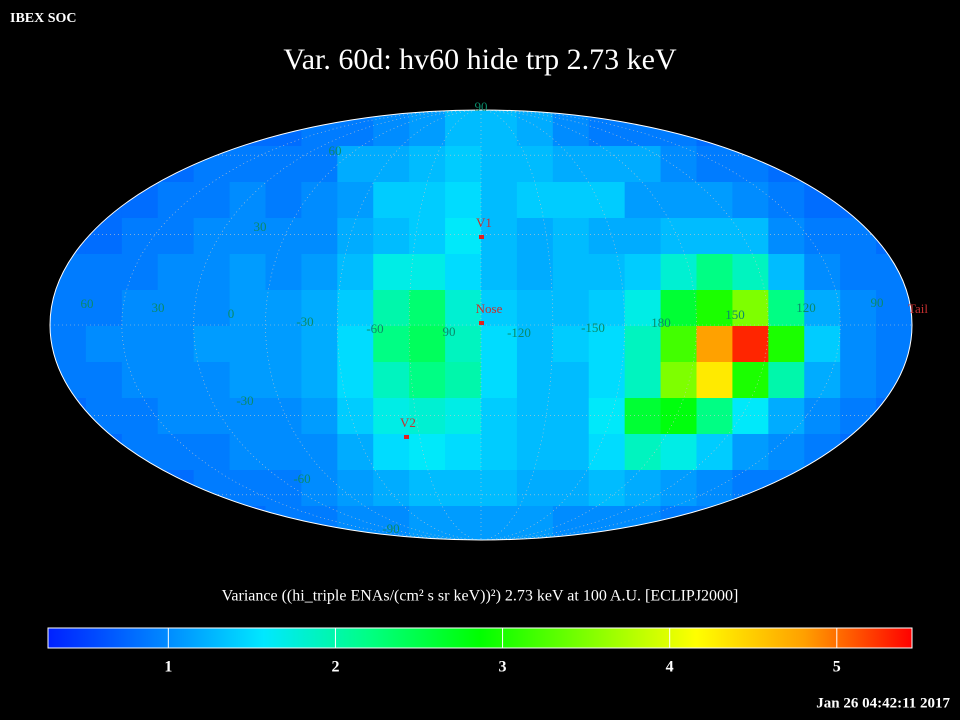 The width and height of the screenshot is (960, 720). I want to click on grid-label: 30, so click(158, 307).